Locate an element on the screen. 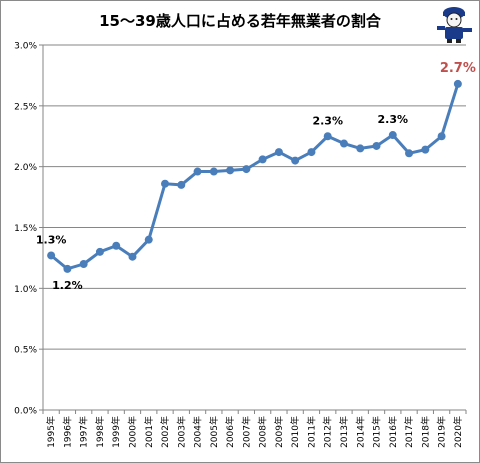 This screenshot has width=480, height=463. data-label: 2.7% is located at coordinates (458, 68).